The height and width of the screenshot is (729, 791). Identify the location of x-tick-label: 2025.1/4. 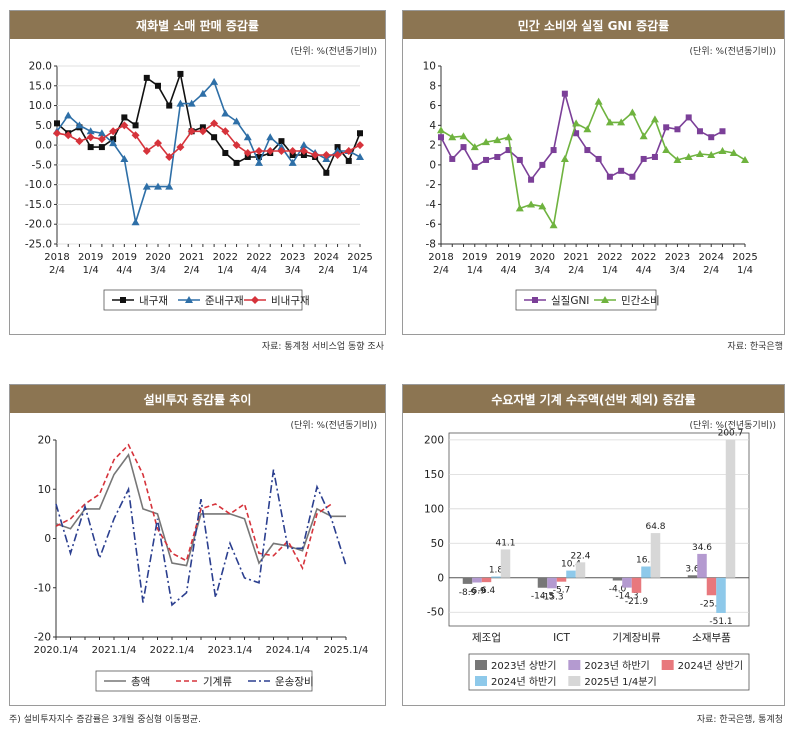
(346, 650).